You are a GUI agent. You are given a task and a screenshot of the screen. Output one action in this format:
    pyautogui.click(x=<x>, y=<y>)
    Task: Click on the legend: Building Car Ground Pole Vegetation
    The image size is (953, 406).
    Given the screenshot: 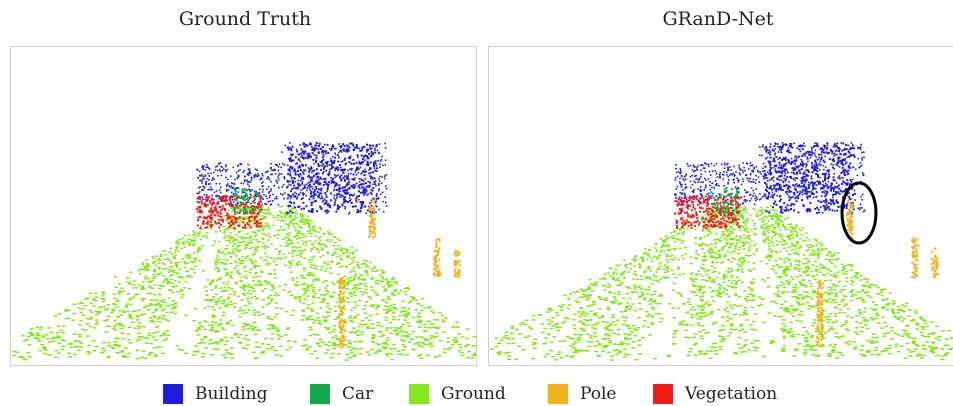 What is the action you would take?
    pyautogui.click(x=476, y=395)
    